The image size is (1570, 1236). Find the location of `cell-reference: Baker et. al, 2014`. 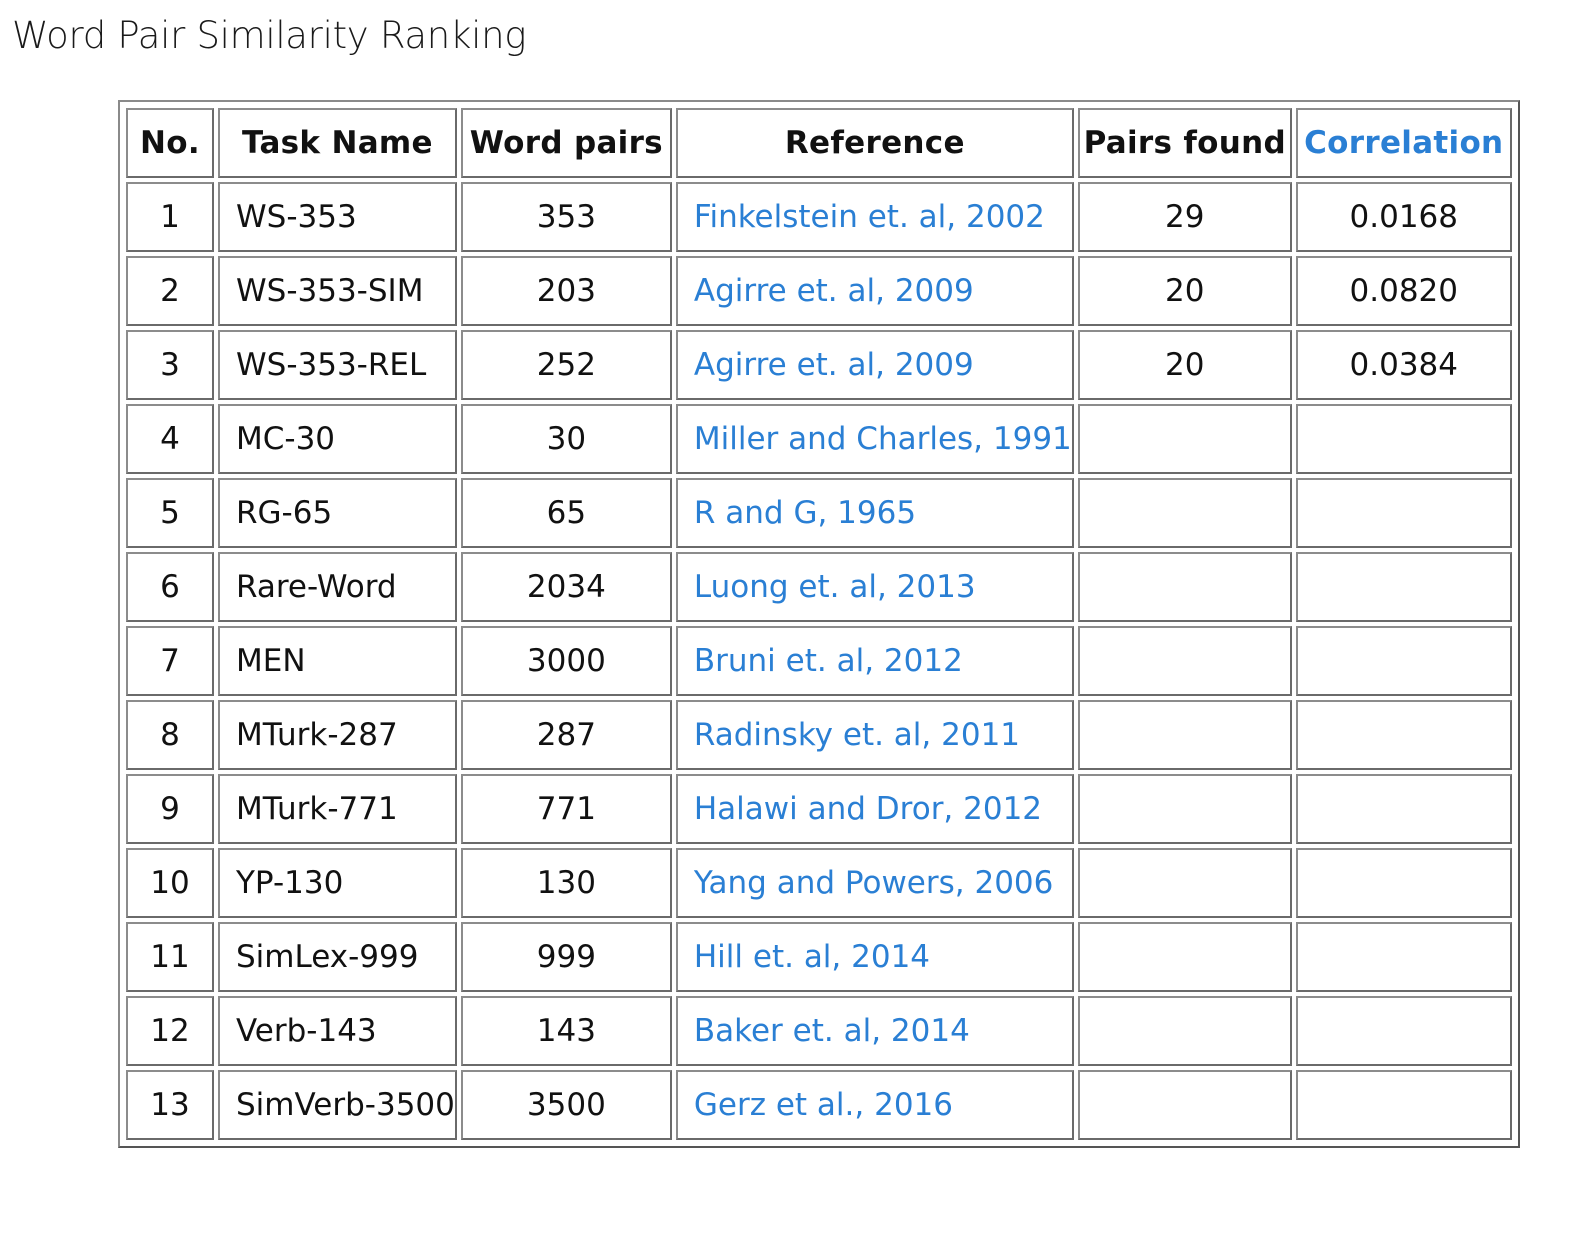

cell-reference: Baker et. al, 2014 is located at coordinates (874, 1031).